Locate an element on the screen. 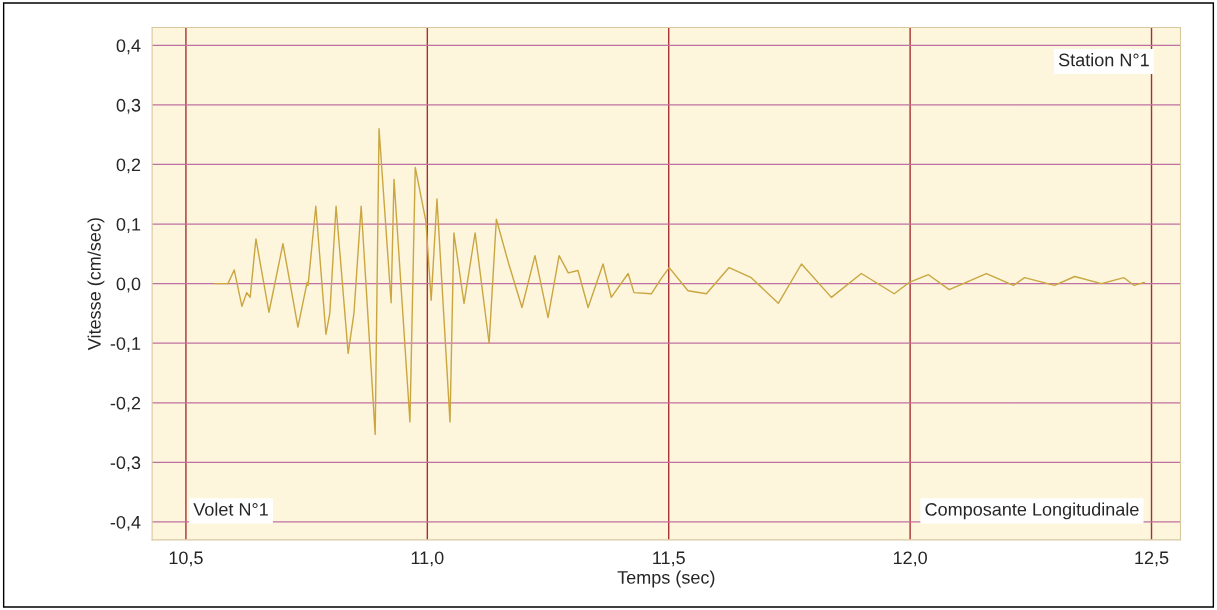 This screenshot has width=1217, height=610. x-tick-label: 10,5 is located at coordinates (186, 559).